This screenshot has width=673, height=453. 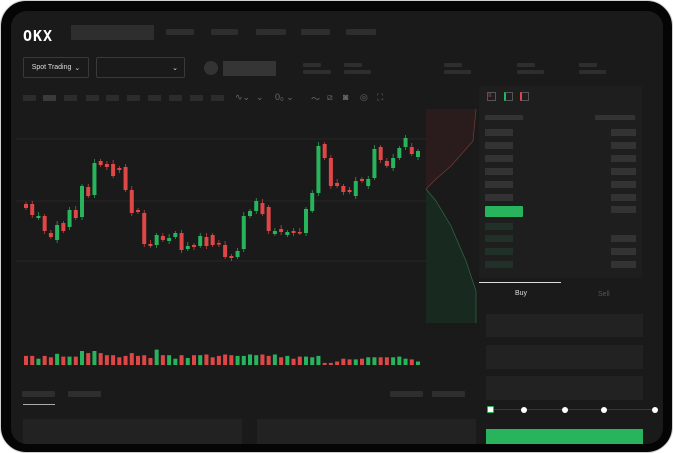 What do you see at coordinates (260, 97) in the screenshot?
I see `chart-type-icon: ⌄` at bounding box center [260, 97].